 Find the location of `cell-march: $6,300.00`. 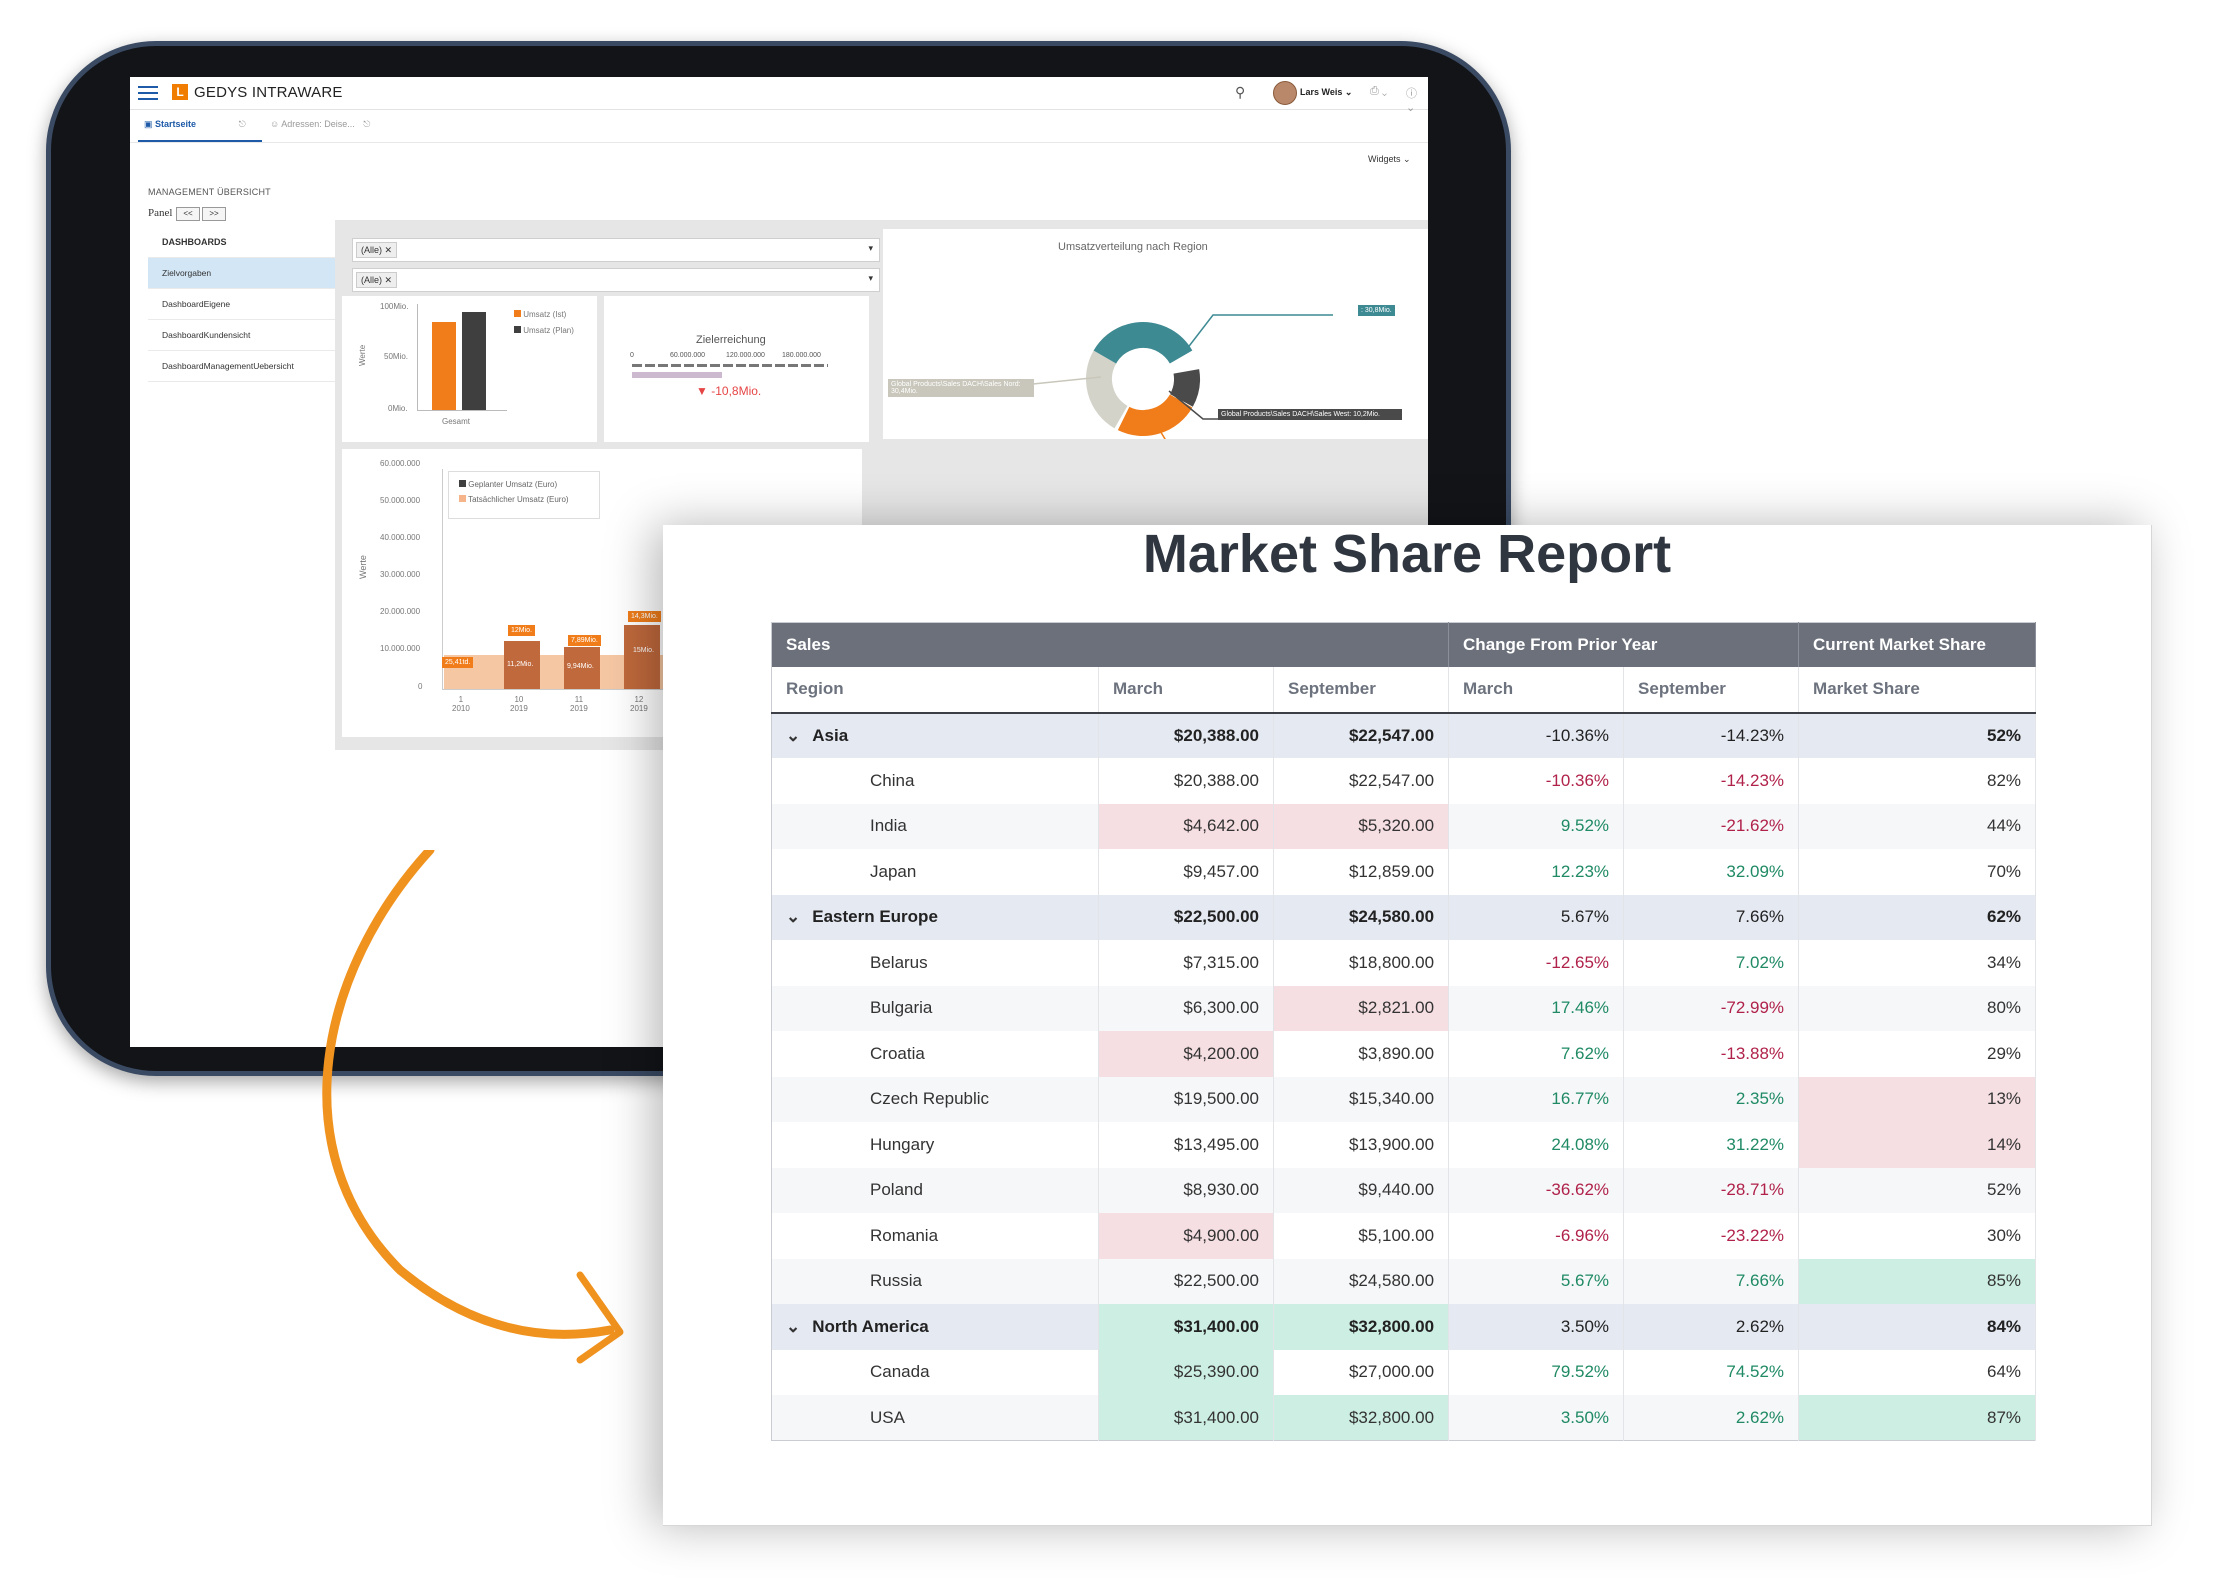

cell-march: $6,300.00 is located at coordinates (1186, 1008).